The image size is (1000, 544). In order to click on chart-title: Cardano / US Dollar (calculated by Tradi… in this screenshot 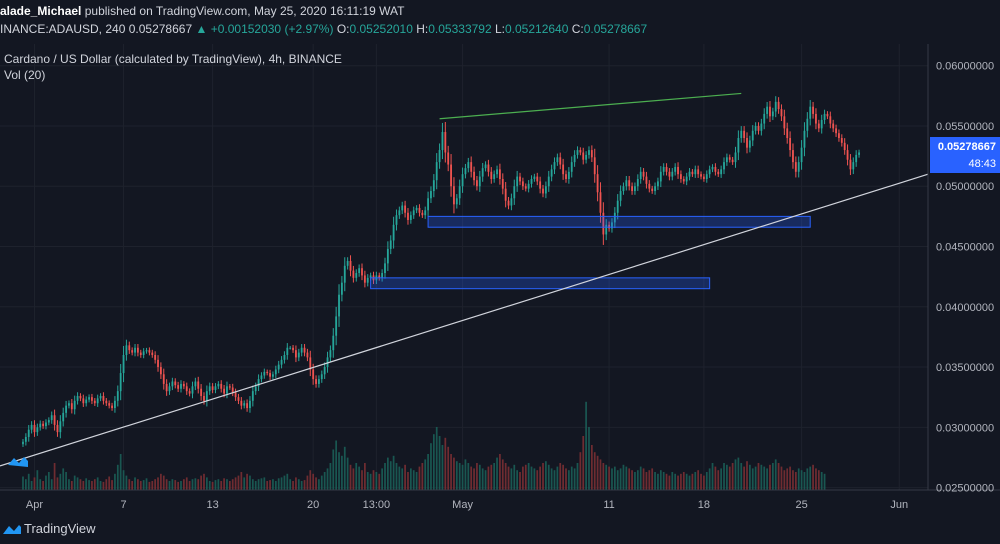, I will do `click(173, 59)`.